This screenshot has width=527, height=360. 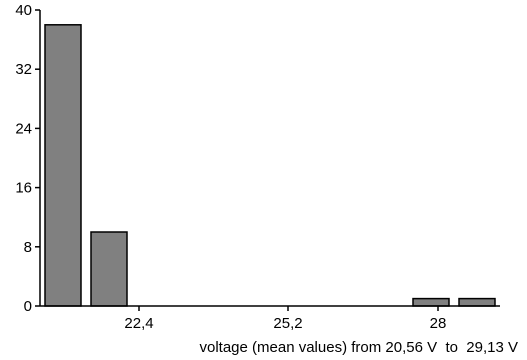 I want to click on y-ticks: 0 8 16 24 32 40, so click(x=27, y=158).